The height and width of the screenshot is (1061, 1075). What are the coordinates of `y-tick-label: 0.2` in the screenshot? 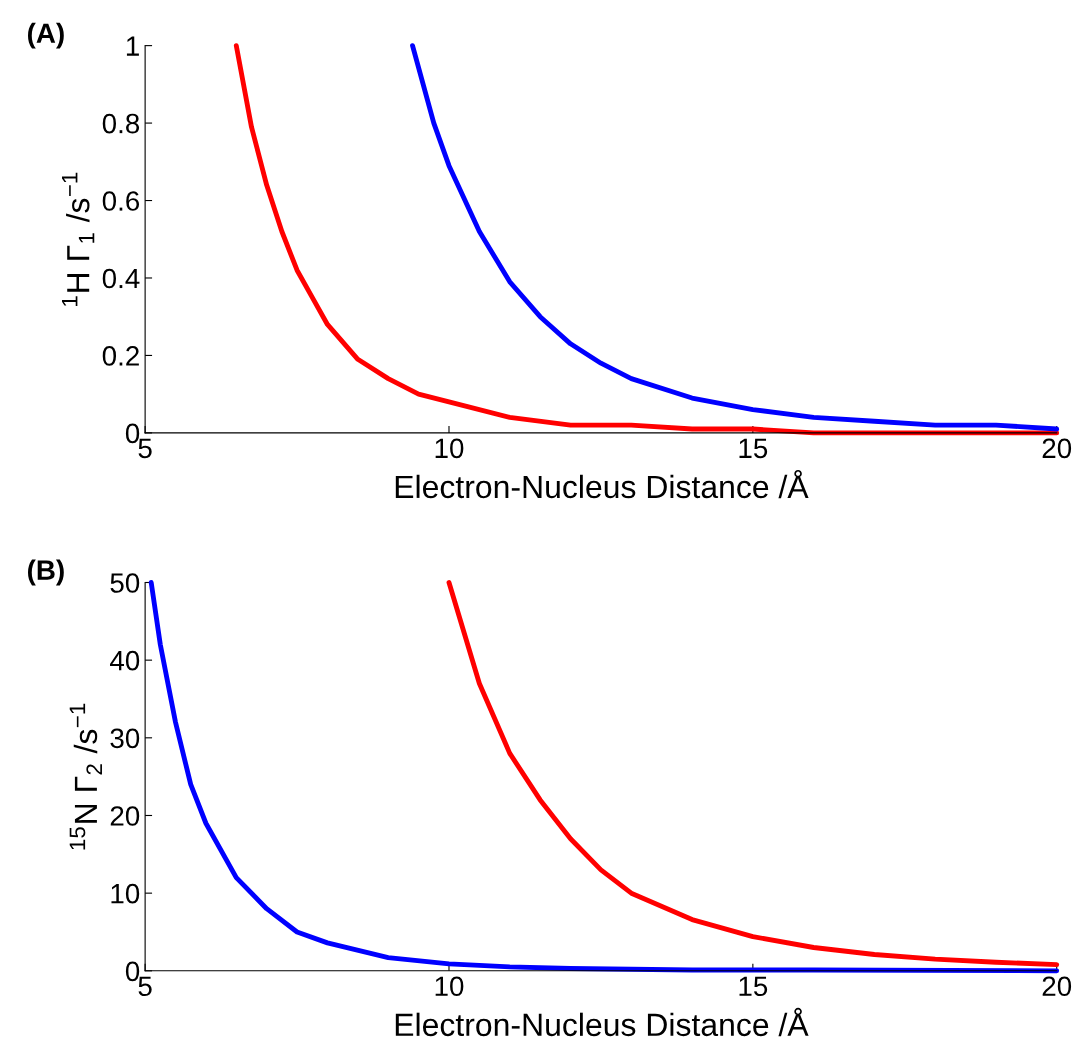 It's located at (120, 356).